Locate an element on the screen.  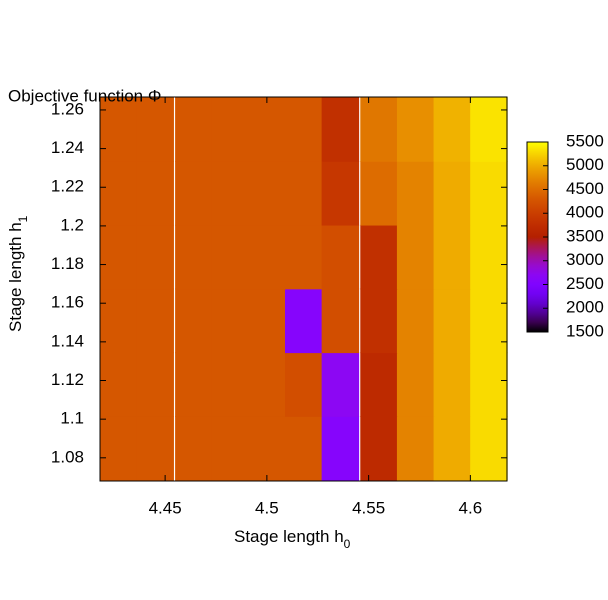
x-tick-label: 4.5 is located at coordinates (267, 507).